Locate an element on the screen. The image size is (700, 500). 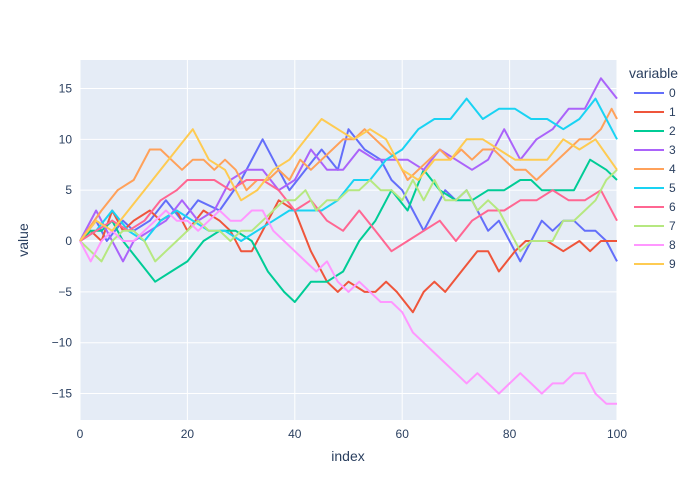
legend-label-5: 5 is located at coordinates (672, 188).